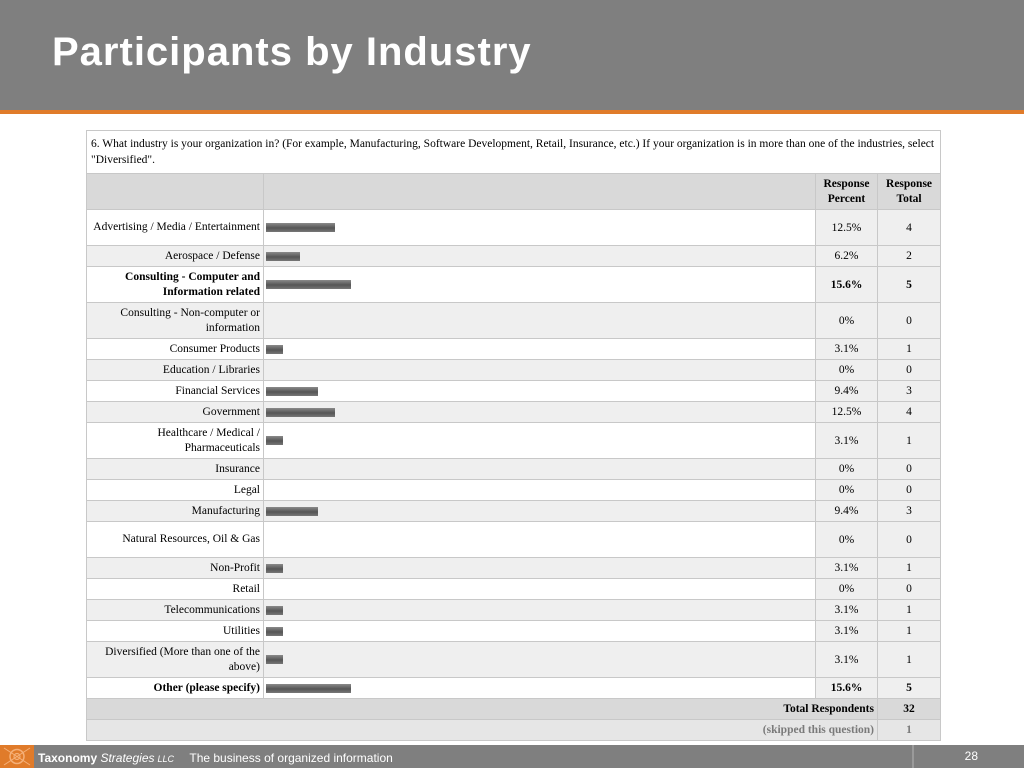 This screenshot has width=1024, height=768. I want to click on skipped-label: (skipped this question), so click(482, 730).